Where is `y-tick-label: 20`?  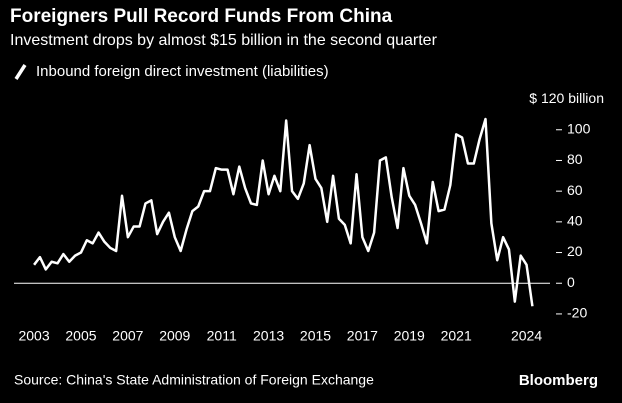
y-tick-label: 20 is located at coordinates (575, 251).